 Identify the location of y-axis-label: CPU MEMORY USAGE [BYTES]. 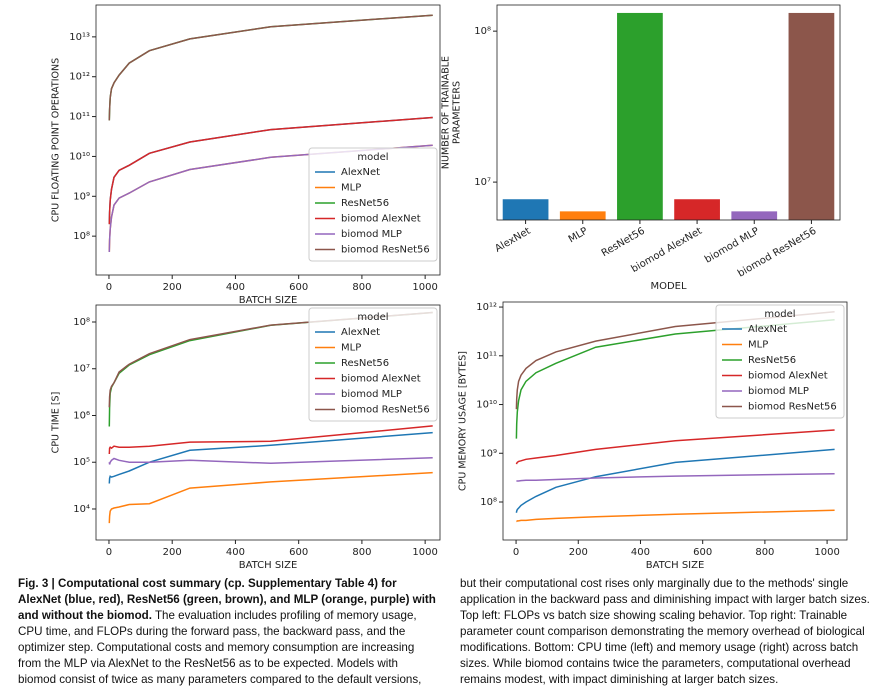
(463, 421).